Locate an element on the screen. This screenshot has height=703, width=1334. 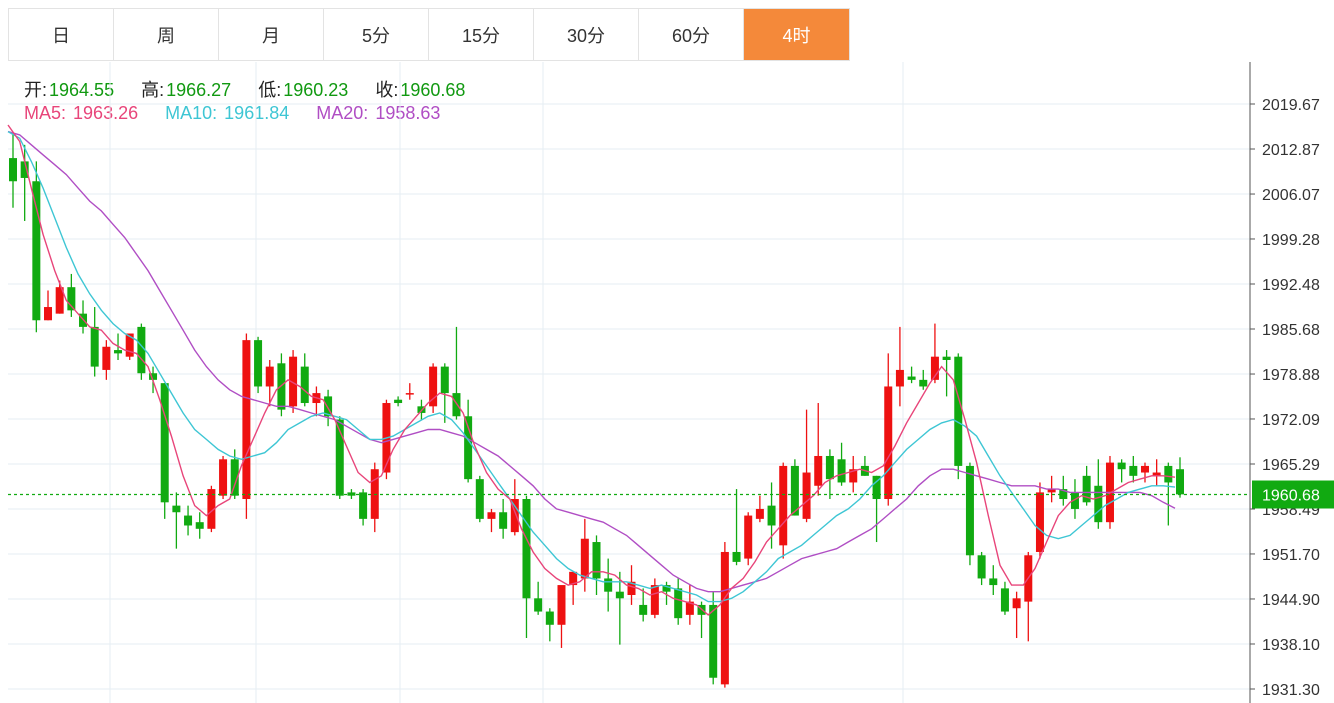
period-tabs: 日周月 5分 15分 30分 60分 4时 is located at coordinates (429, 34).